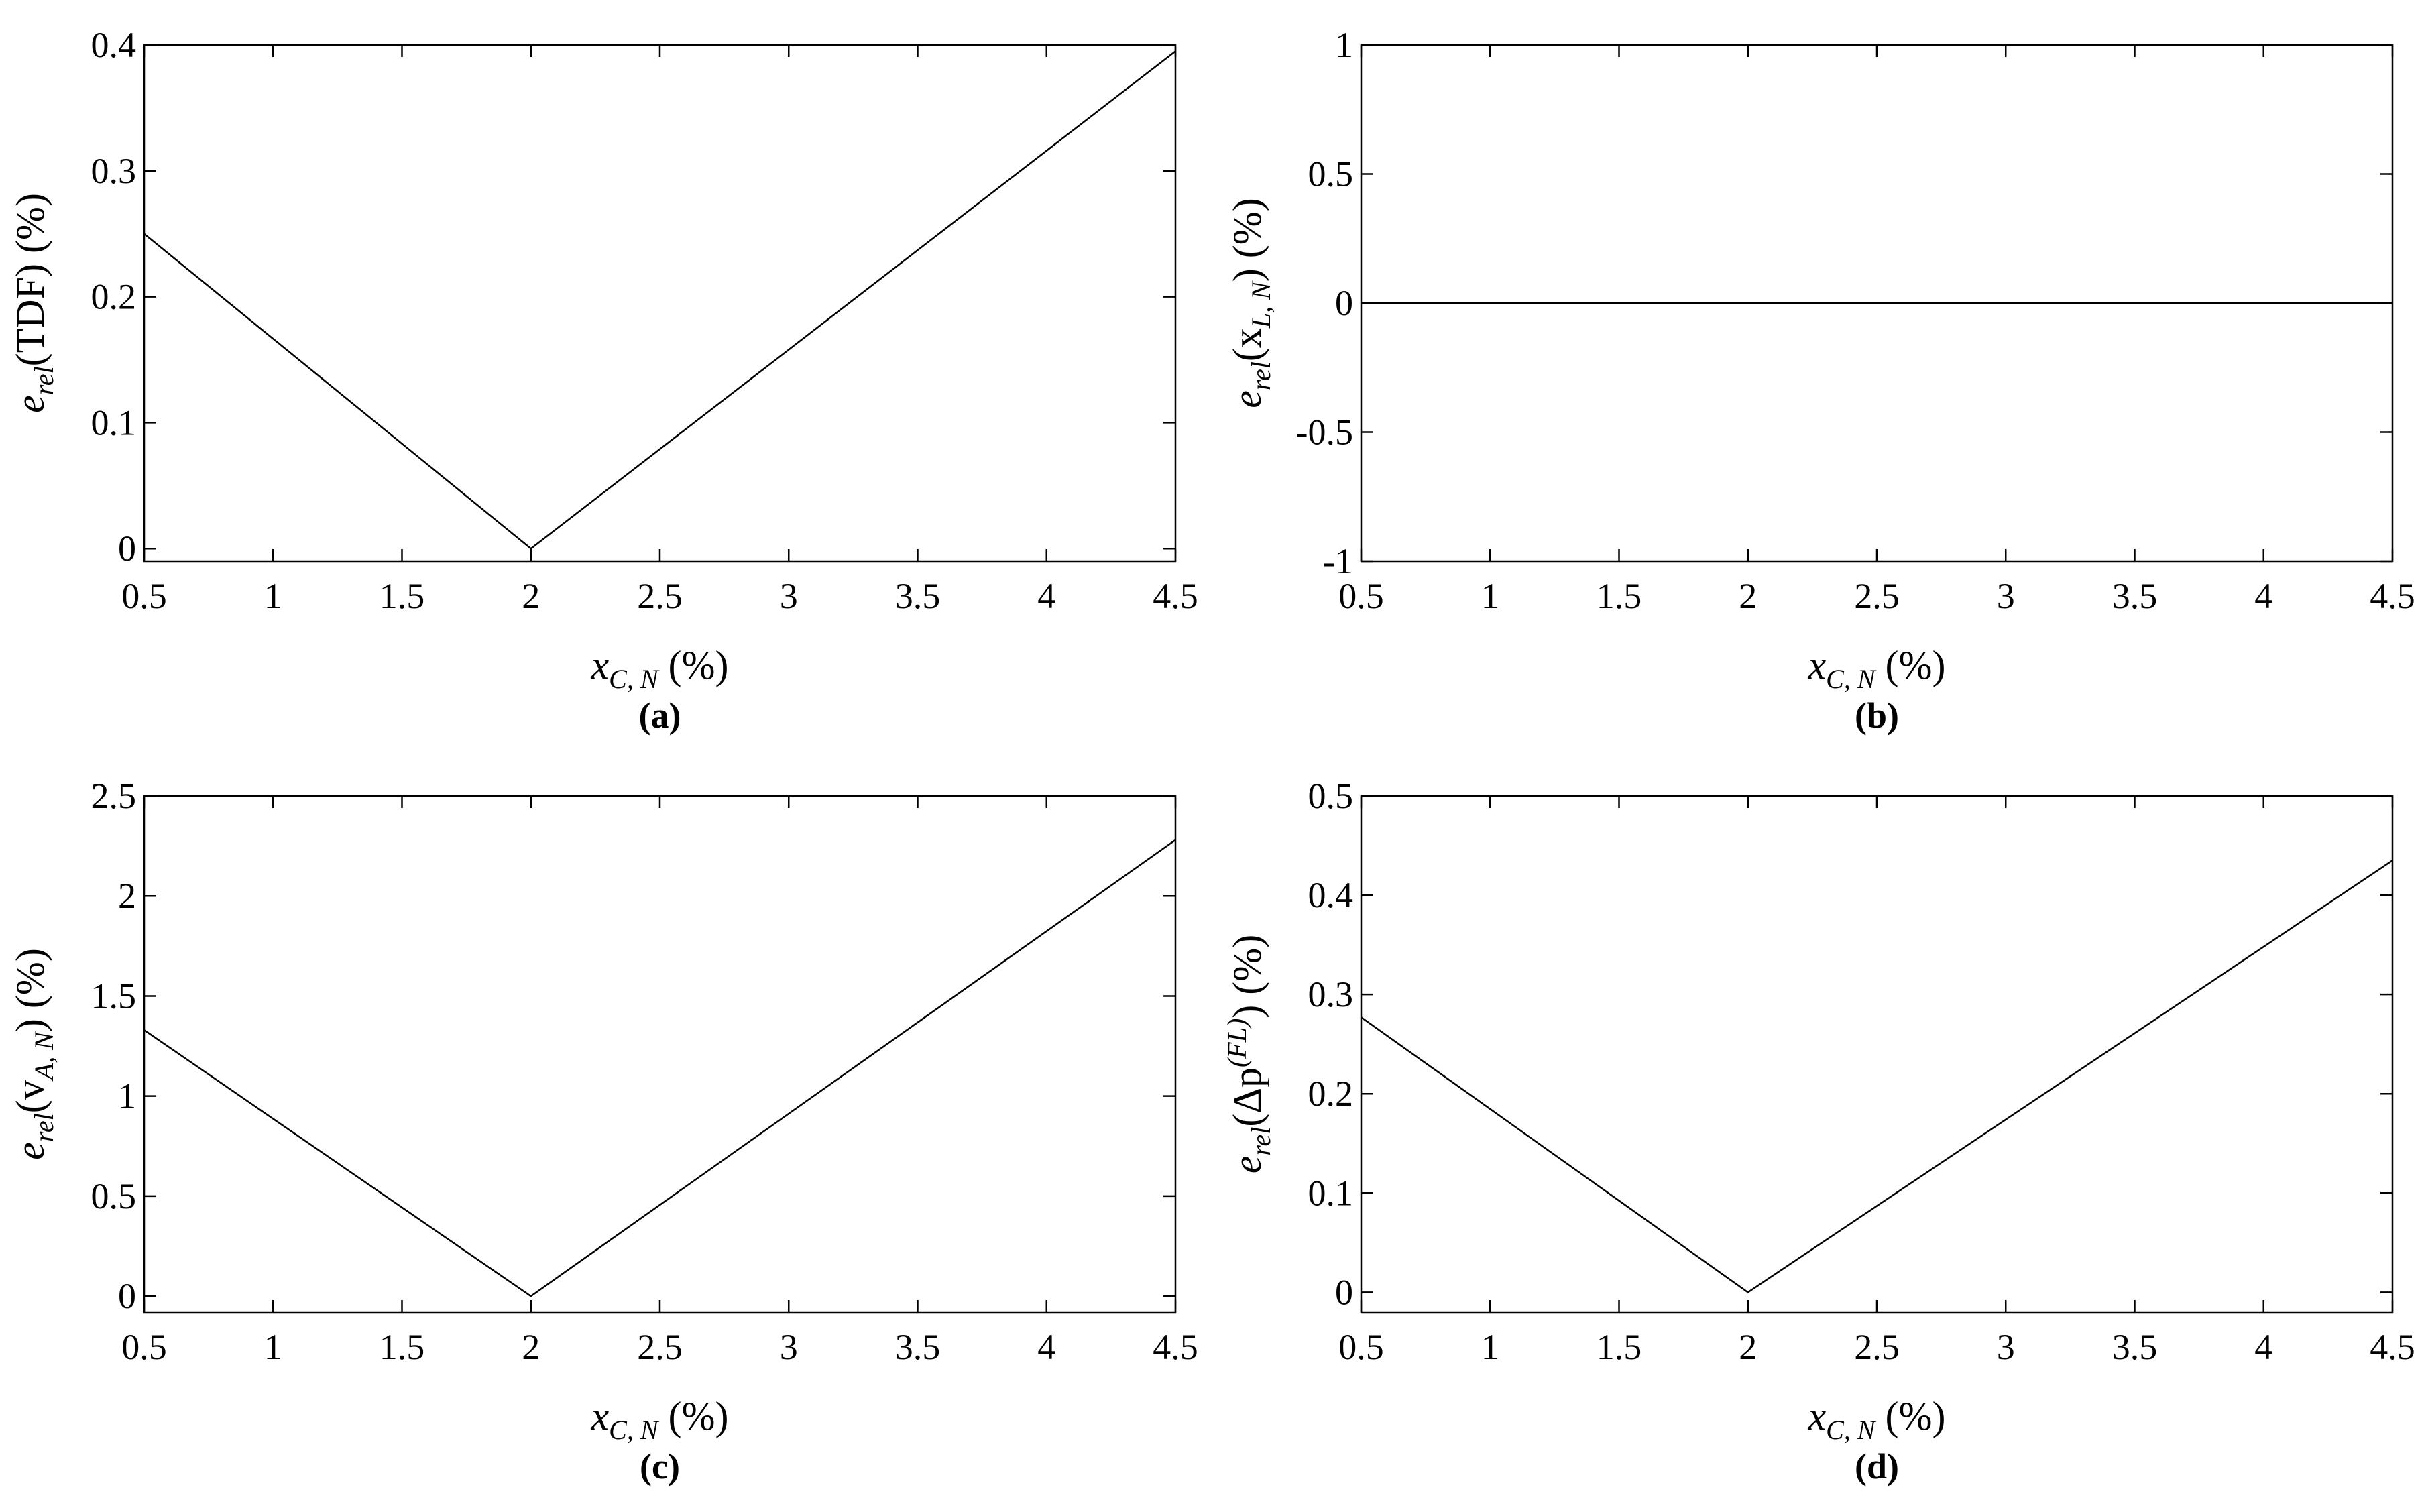 Image resolution: width=2424 pixels, height=1512 pixels. I want to click on y-axis-label-rest: (v, so click(30, 1096).